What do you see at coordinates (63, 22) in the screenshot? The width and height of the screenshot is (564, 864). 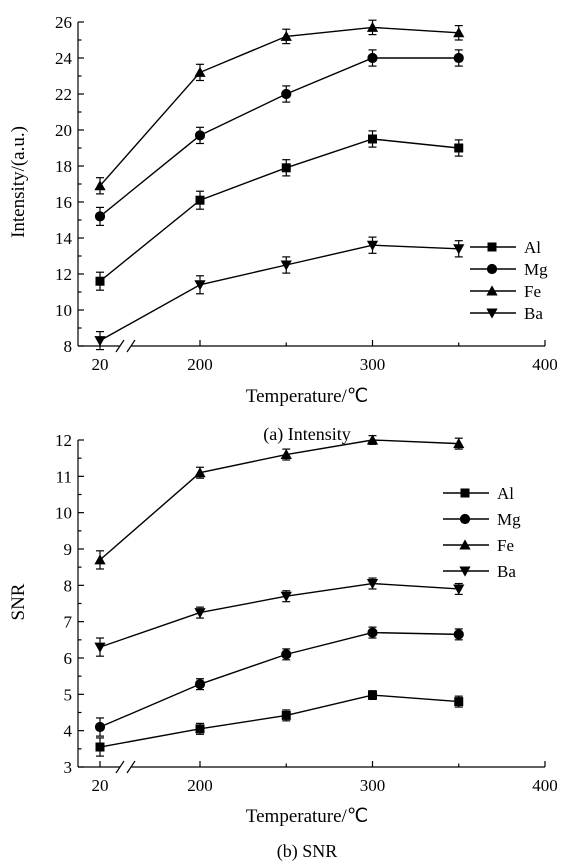 I see `y-tick-label: 26` at bounding box center [63, 22].